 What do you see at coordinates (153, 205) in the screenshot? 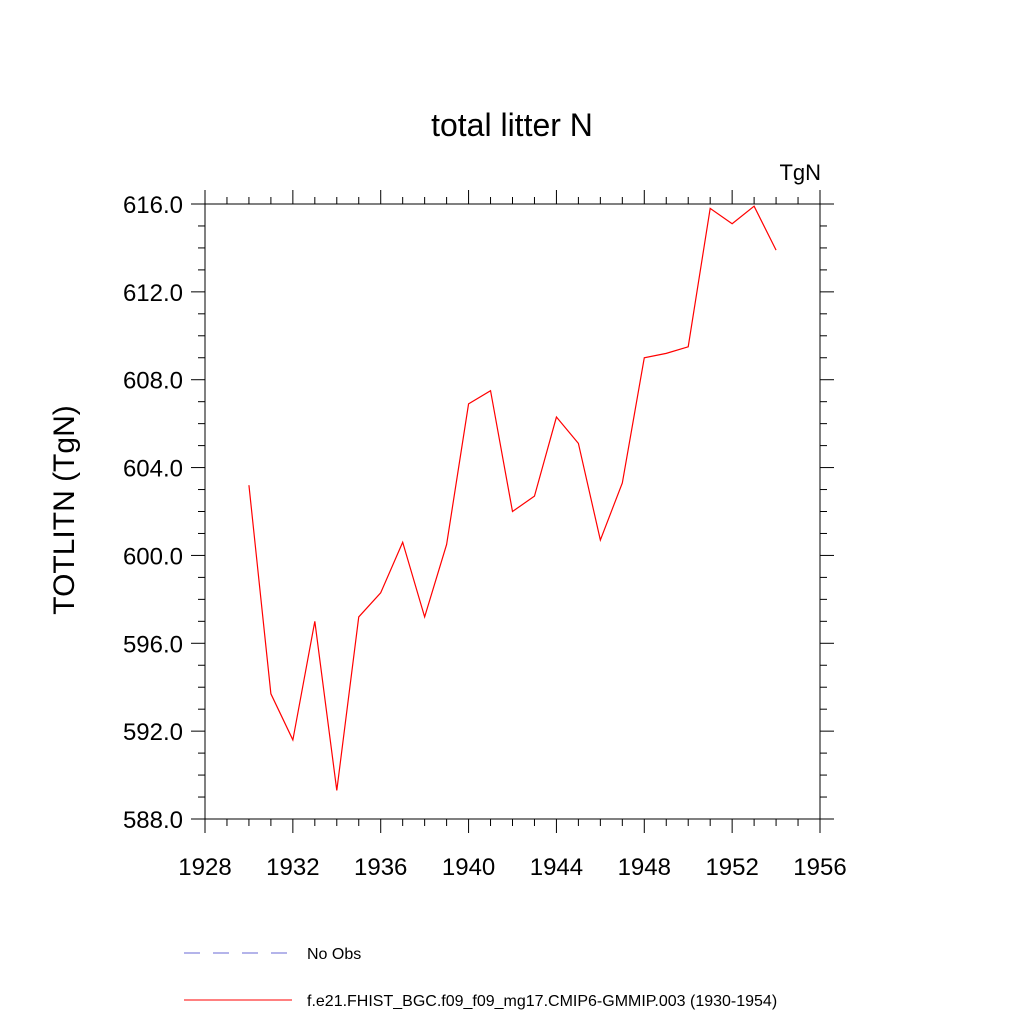
I see `y-tick-label: 616.0` at bounding box center [153, 205].